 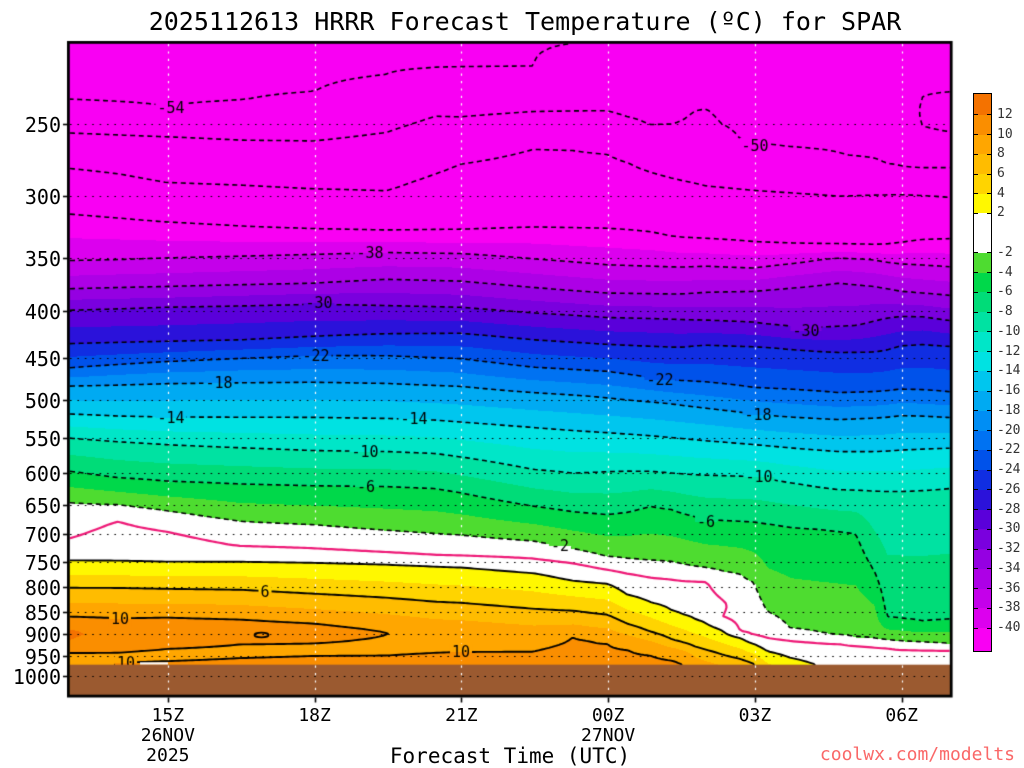 I want to click on credit-link: coolwx.com/modelts, so click(x=917, y=754).